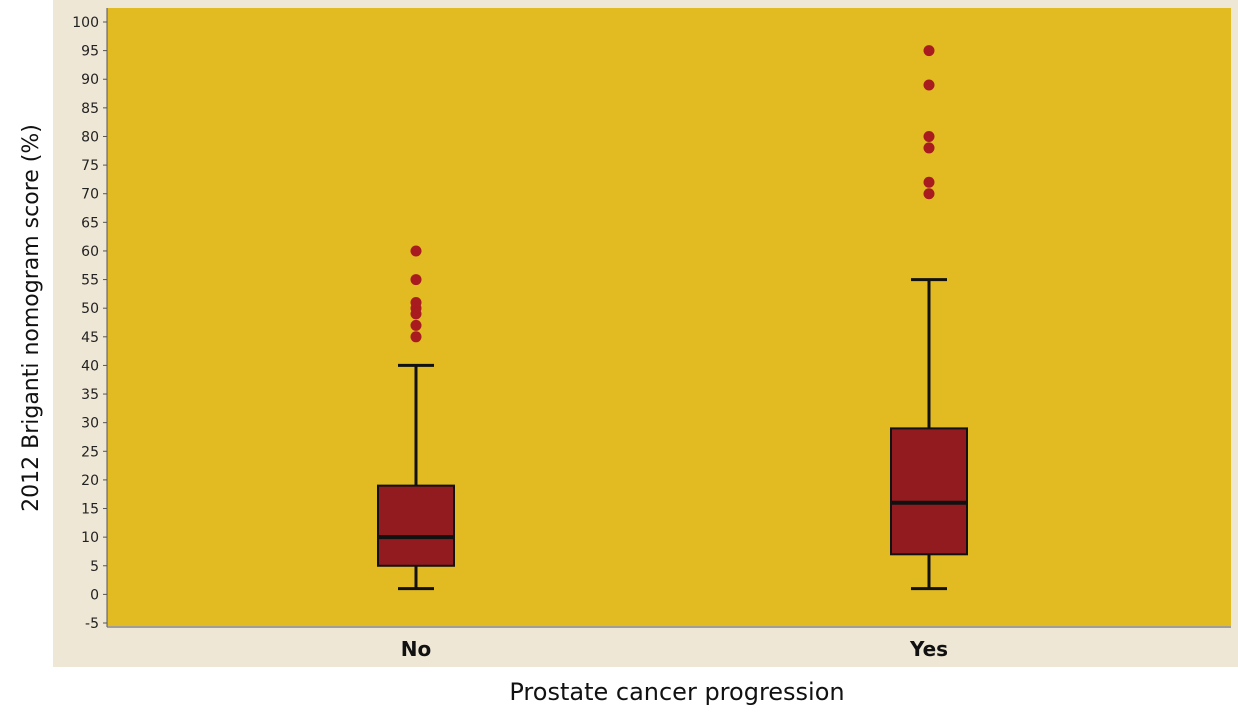 This screenshot has height=713, width=1238. I want to click on y-tick-label: 30, so click(90, 424).